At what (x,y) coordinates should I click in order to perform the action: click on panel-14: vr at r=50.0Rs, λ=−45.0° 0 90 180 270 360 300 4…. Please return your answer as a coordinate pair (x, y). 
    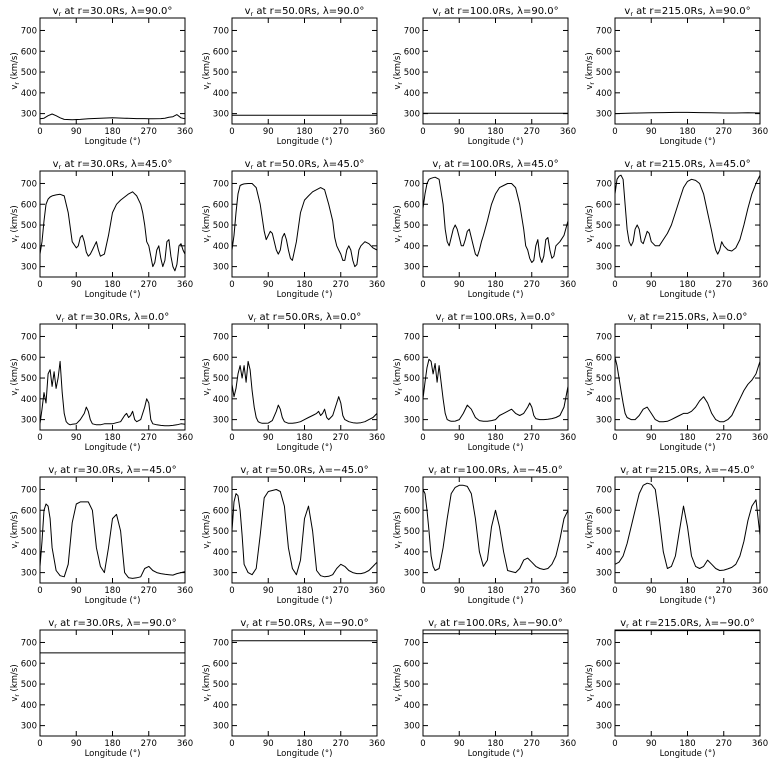
    Looking at the image, I should click on (293, 535).